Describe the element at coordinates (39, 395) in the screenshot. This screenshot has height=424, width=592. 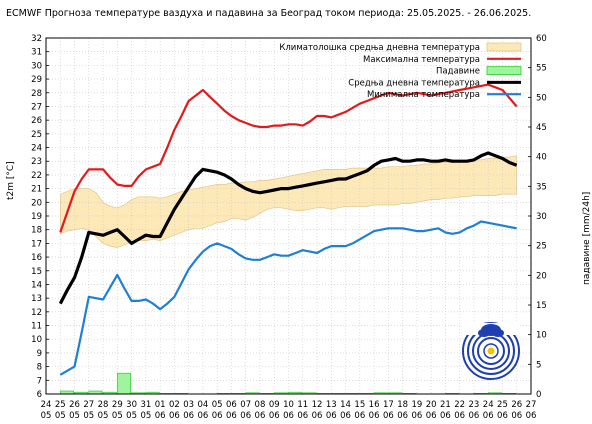
I see `y-tick-label: 6` at that location.